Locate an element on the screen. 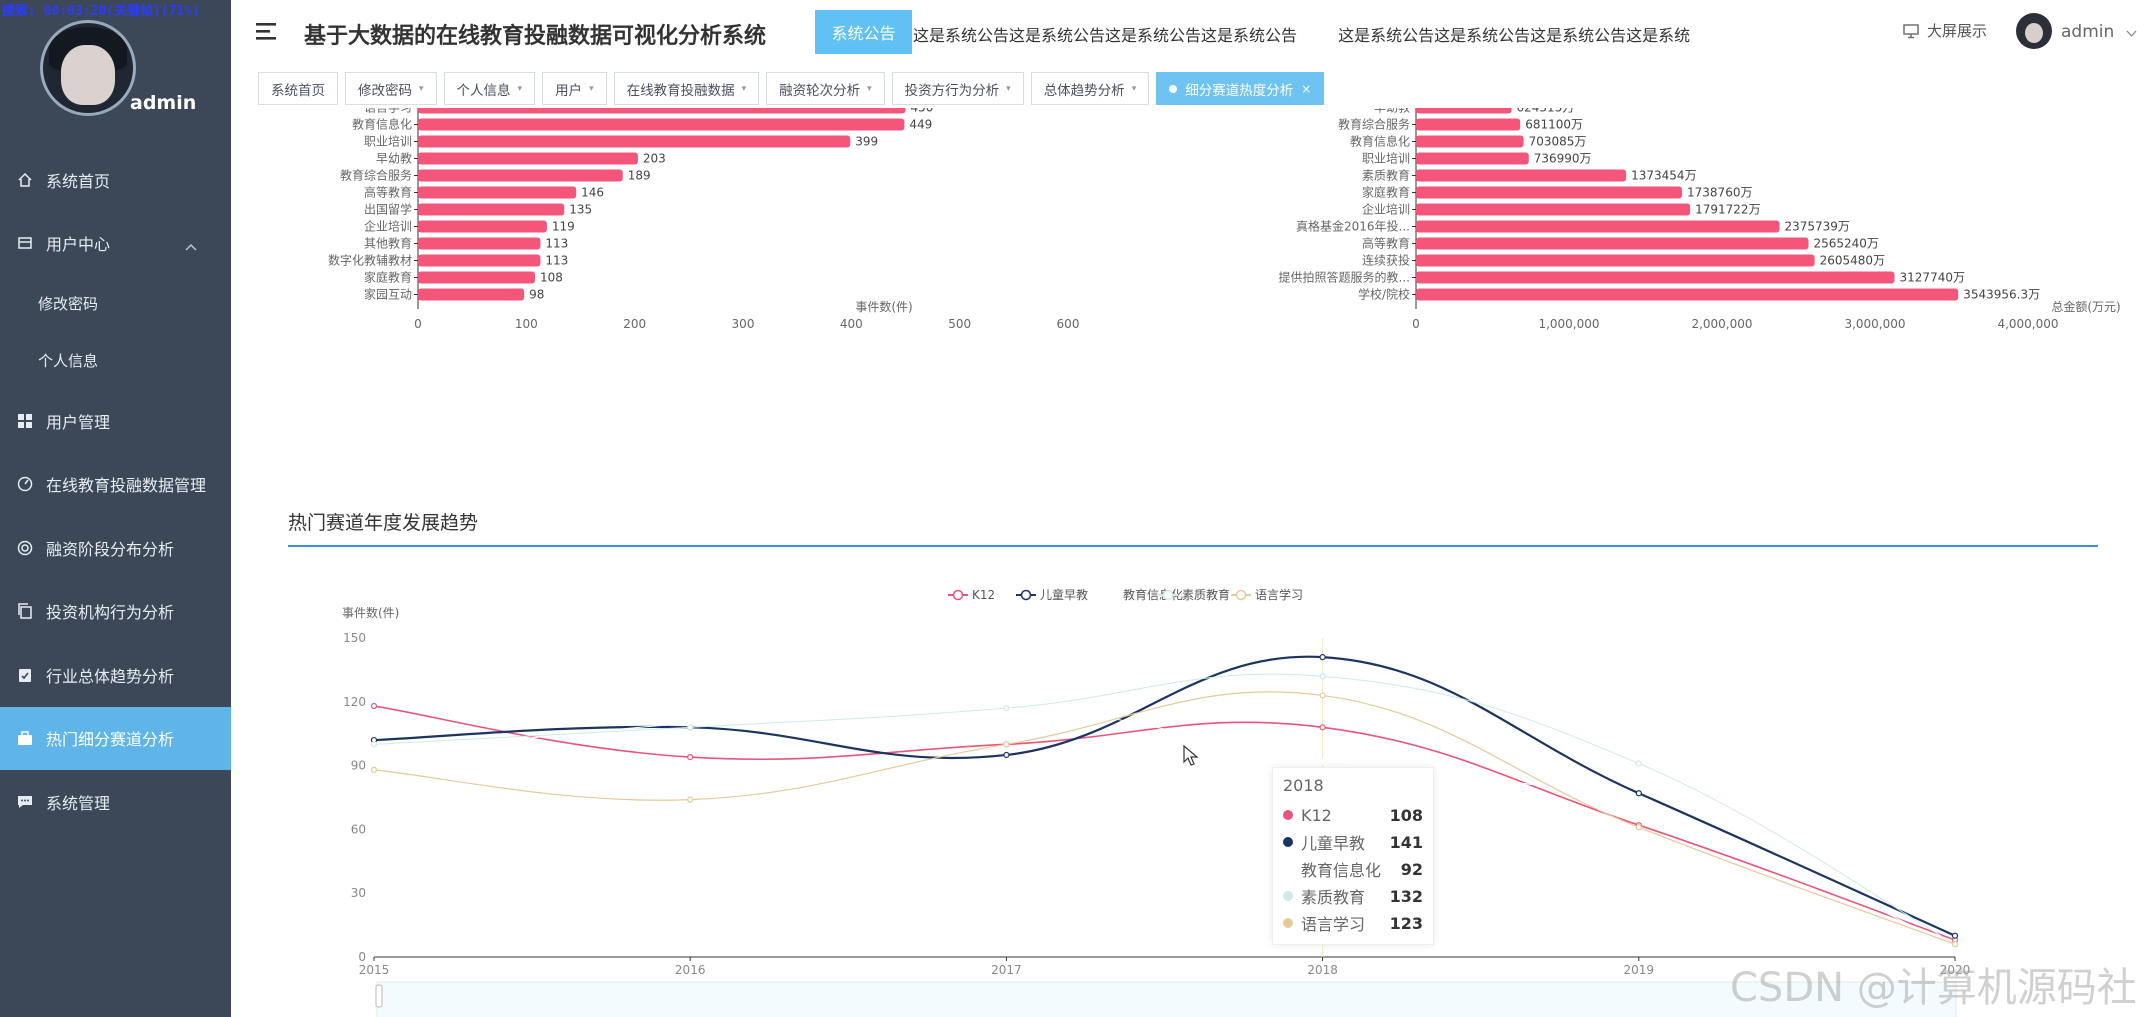 The height and width of the screenshot is (1017, 2150). tab-profile: 个人信息 ▾ is located at coordinates (489, 88).